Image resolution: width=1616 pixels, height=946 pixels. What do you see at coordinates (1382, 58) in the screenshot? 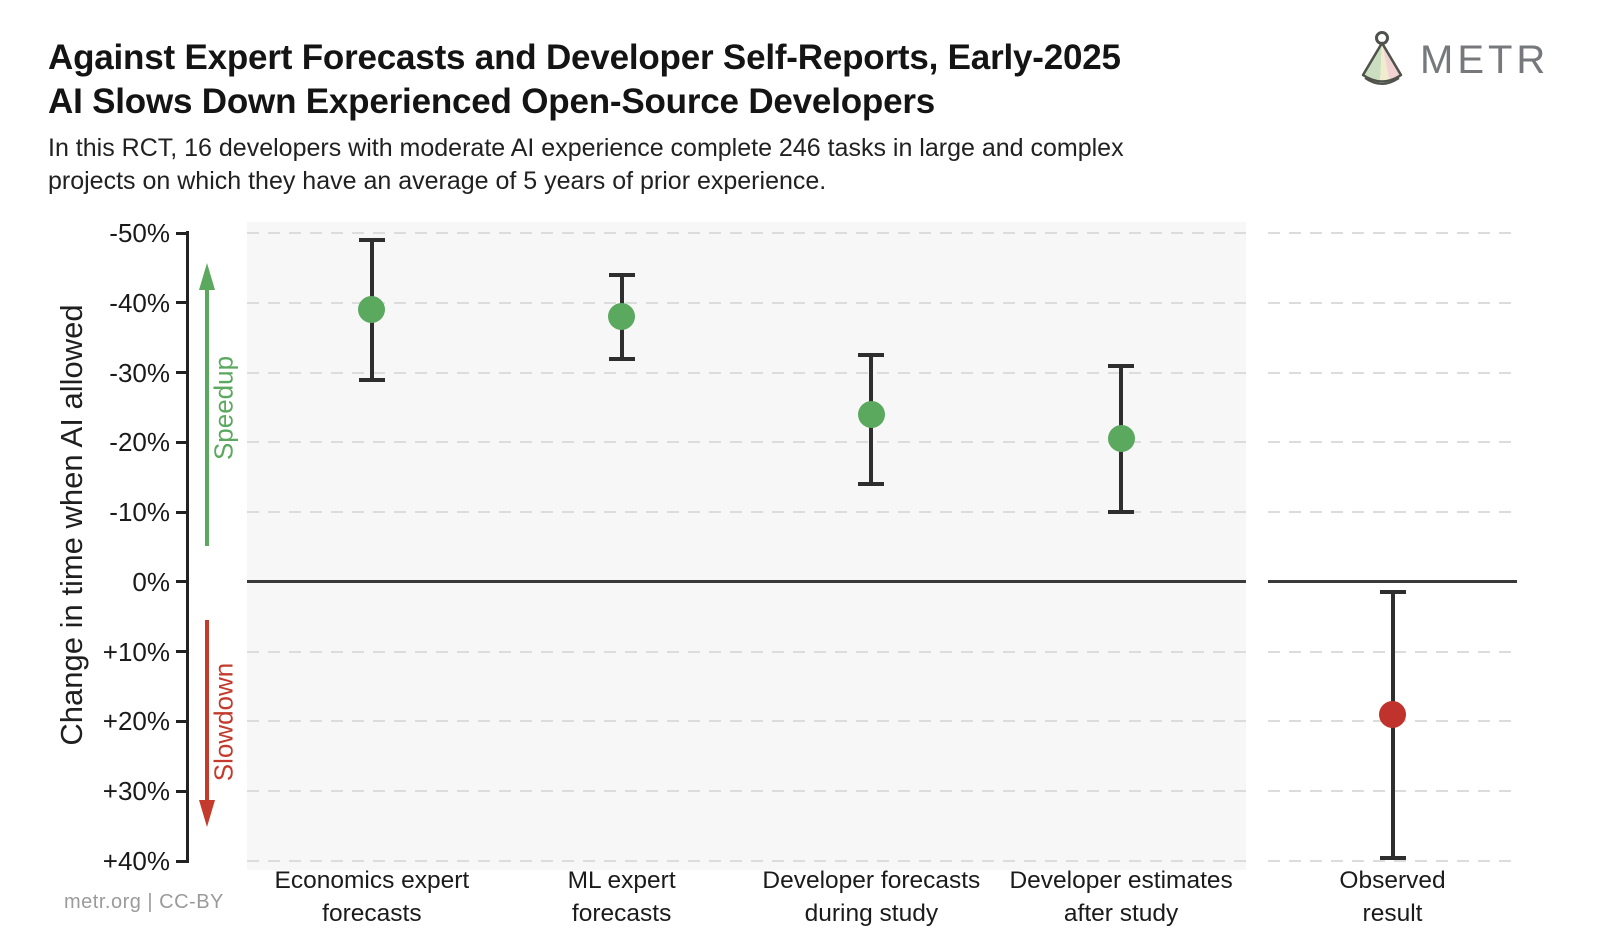
I see `metr-logo-icon` at bounding box center [1382, 58].